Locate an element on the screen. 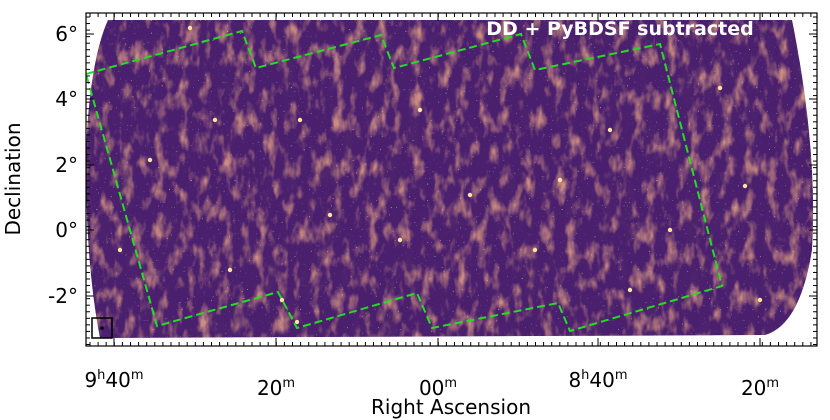  ra-tick-label: 9h40m is located at coordinates (113, 380).